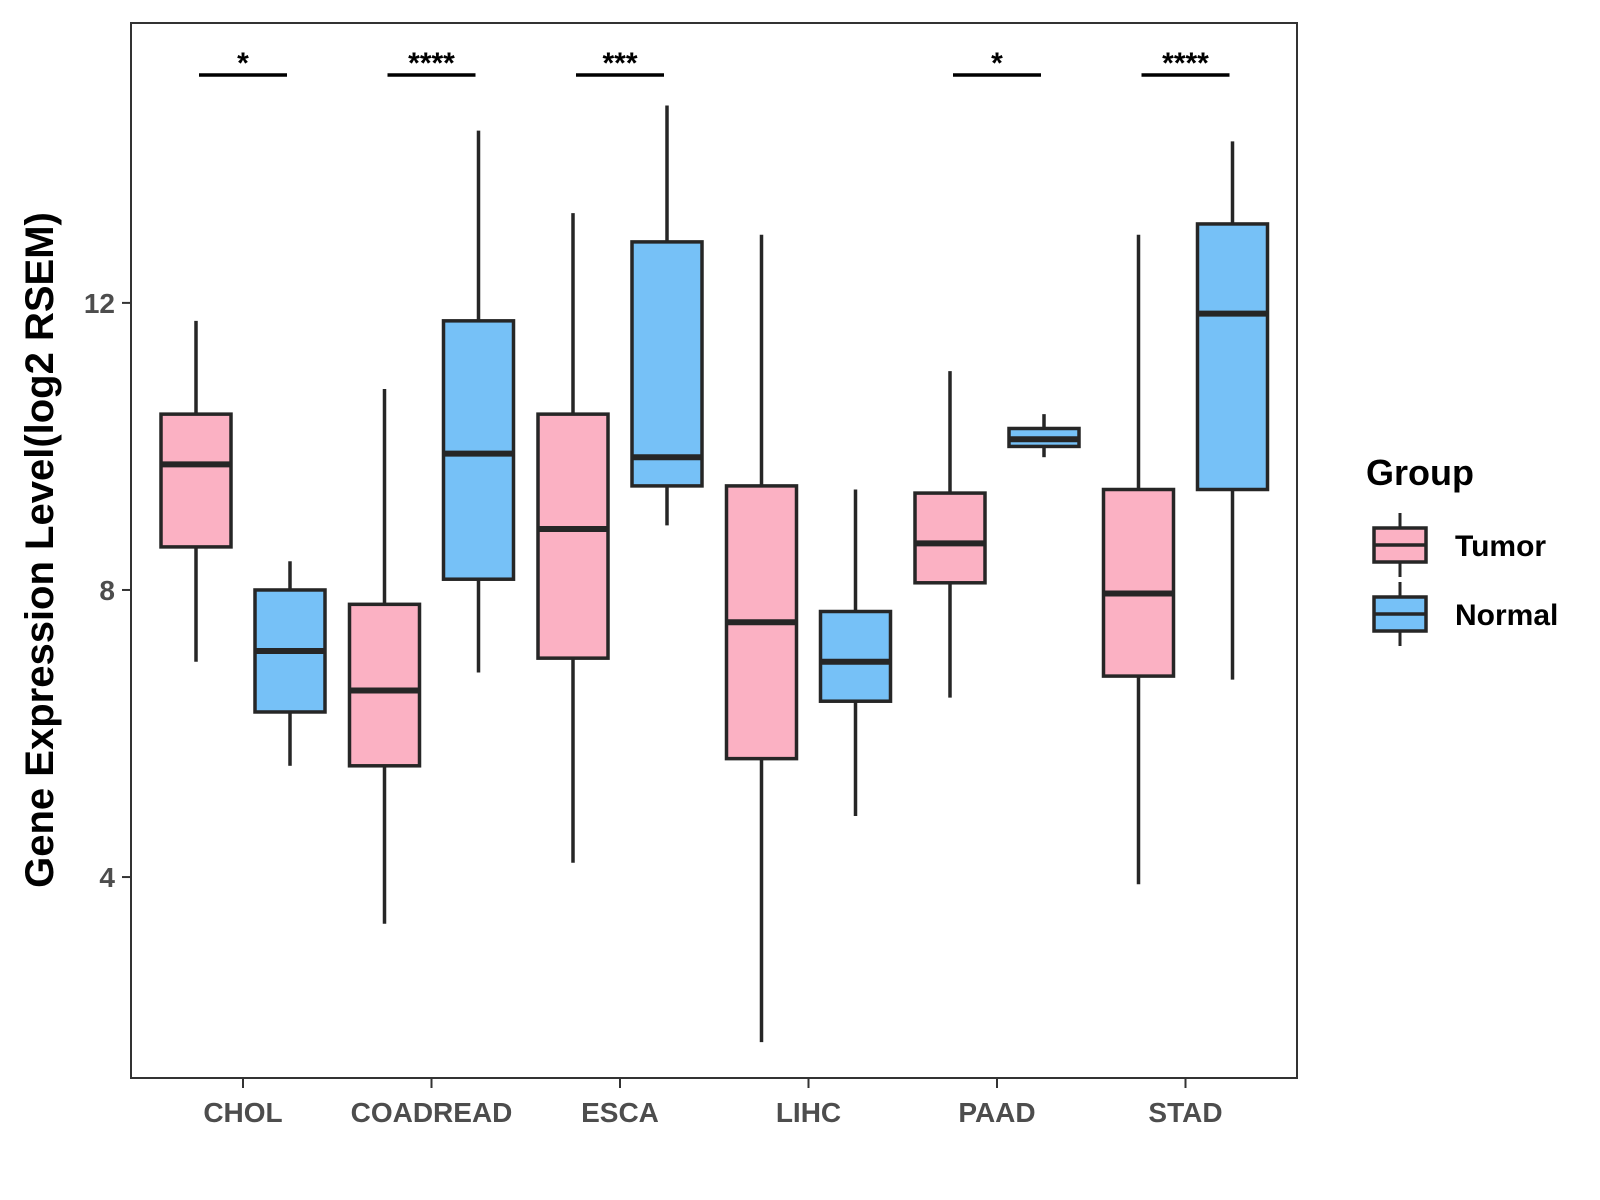  What do you see at coordinates (1185, 63) in the screenshot?
I see `significance-label-stad: ****` at bounding box center [1185, 63].